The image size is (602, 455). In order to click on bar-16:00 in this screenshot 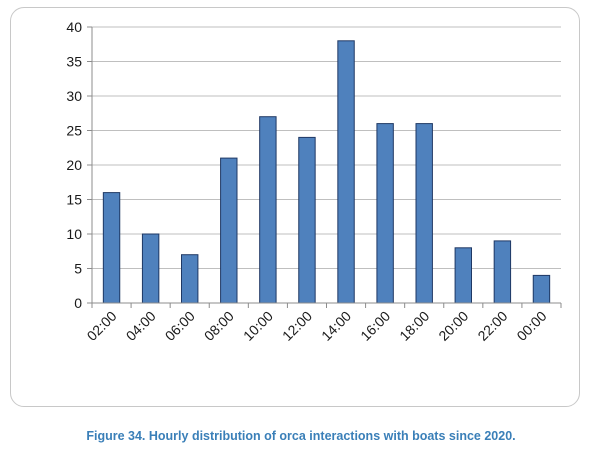, I will do `click(385, 213)`.